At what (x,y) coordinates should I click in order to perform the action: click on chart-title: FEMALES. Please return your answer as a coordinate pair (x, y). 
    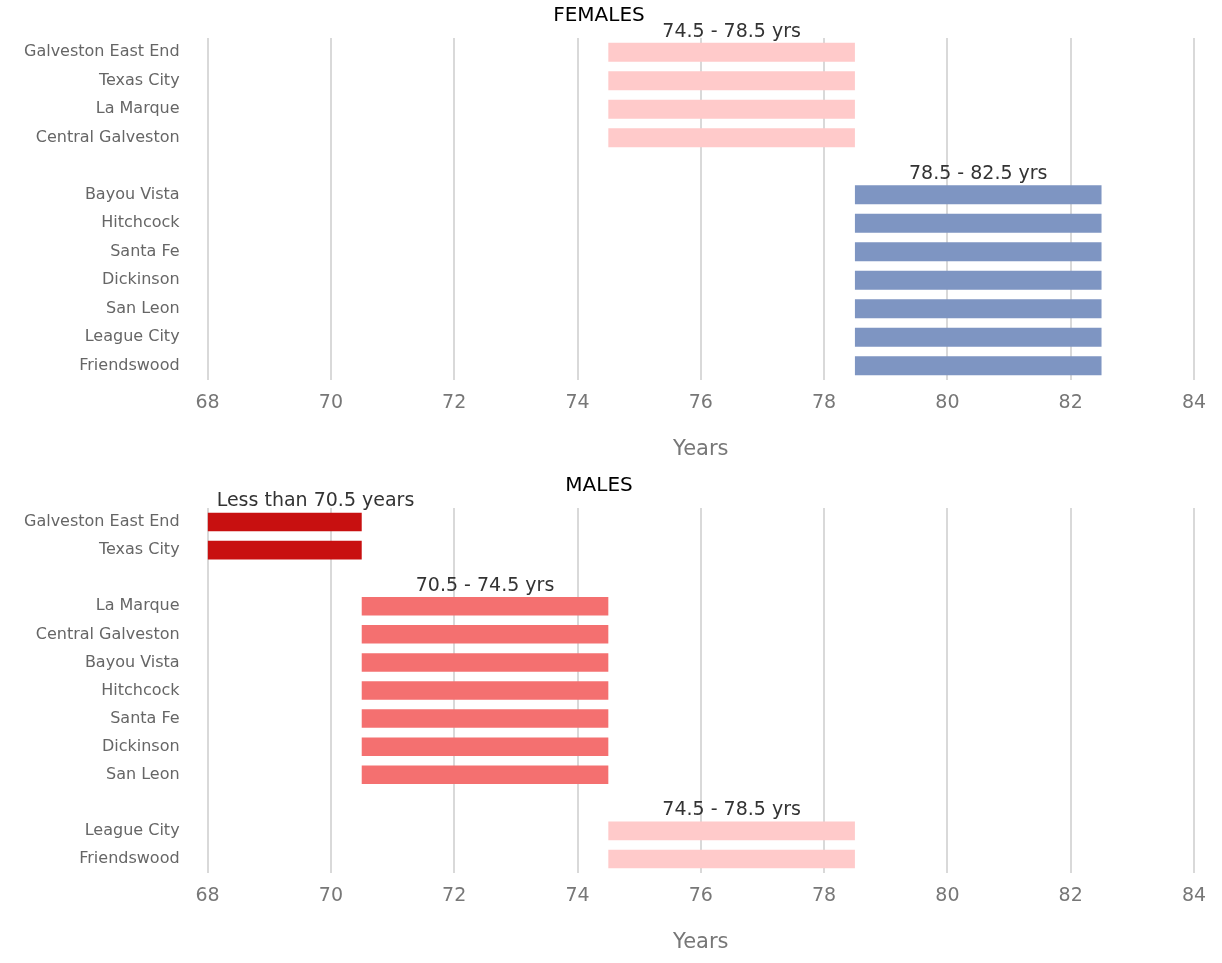
    Looking at the image, I should click on (599, 14).